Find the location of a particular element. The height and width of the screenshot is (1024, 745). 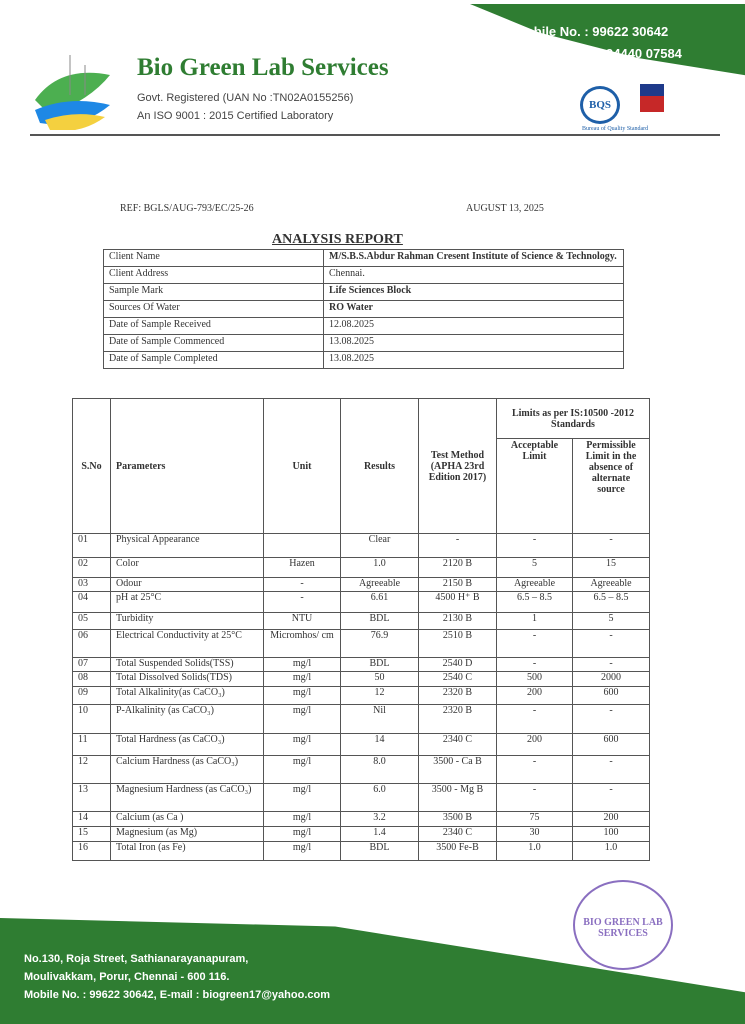

client-row: Sample Mark Life Sciences Block is located at coordinates (363, 292).